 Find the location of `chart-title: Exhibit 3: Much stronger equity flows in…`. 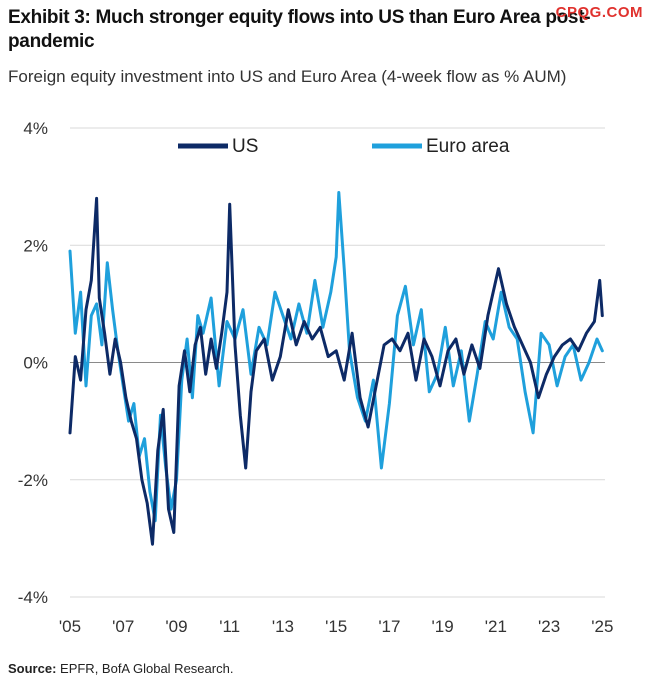

chart-title: Exhibit 3: Much stronger equity flows in… is located at coordinates (299, 29).